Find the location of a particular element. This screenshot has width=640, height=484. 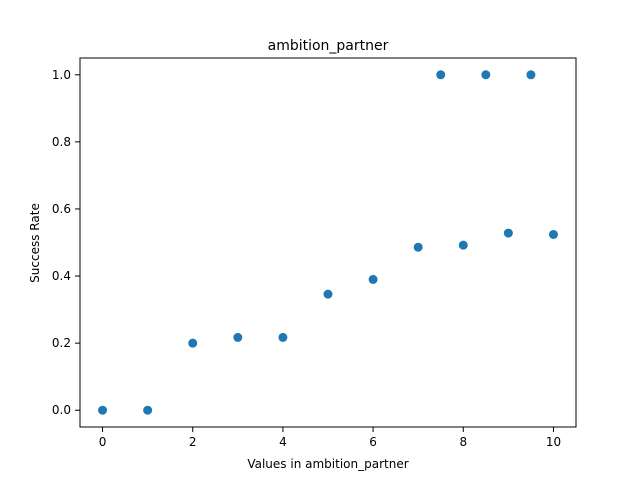

y-tick-label: 1.0 is located at coordinates (61, 75).